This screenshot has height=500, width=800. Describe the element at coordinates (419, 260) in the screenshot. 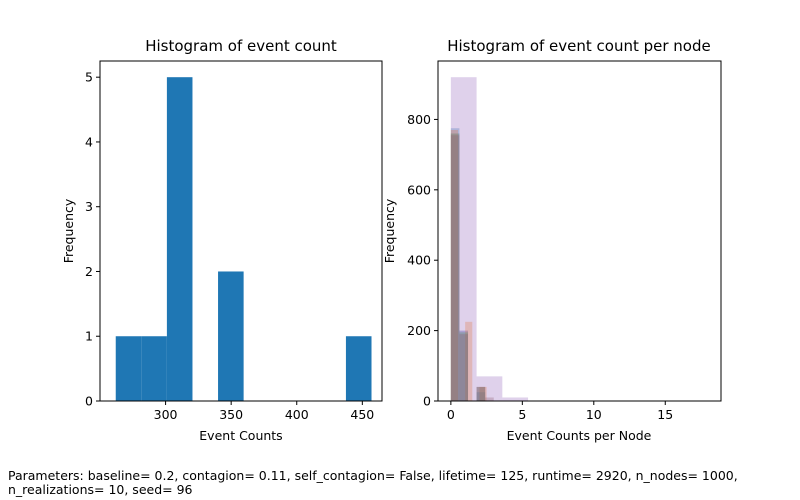

I see `y-tick-label: 400` at that location.